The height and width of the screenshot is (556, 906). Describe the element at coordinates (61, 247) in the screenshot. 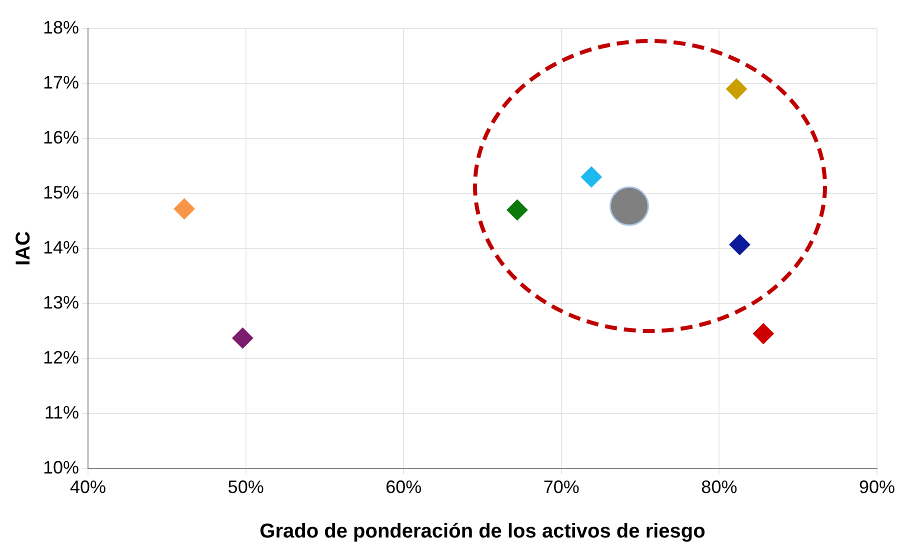

I see `y-tick-label: 14%` at that location.